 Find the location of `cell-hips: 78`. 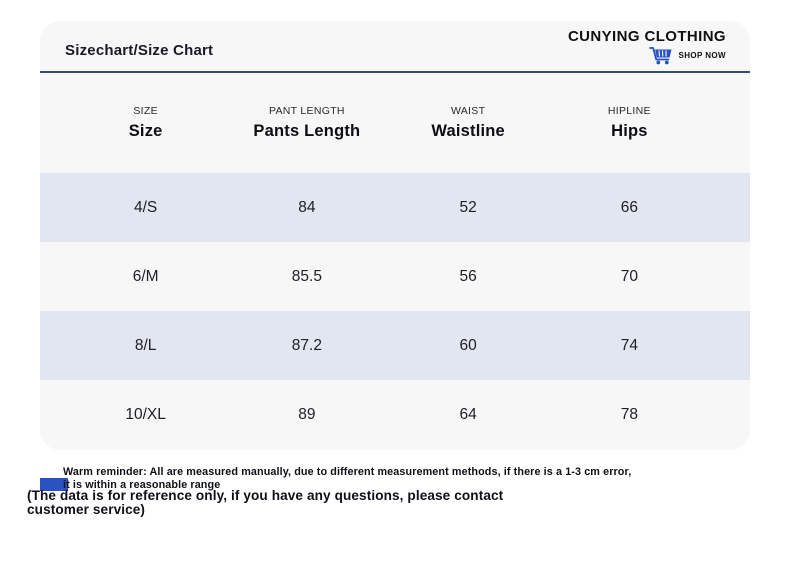

cell-hips: 78 is located at coordinates (629, 414).